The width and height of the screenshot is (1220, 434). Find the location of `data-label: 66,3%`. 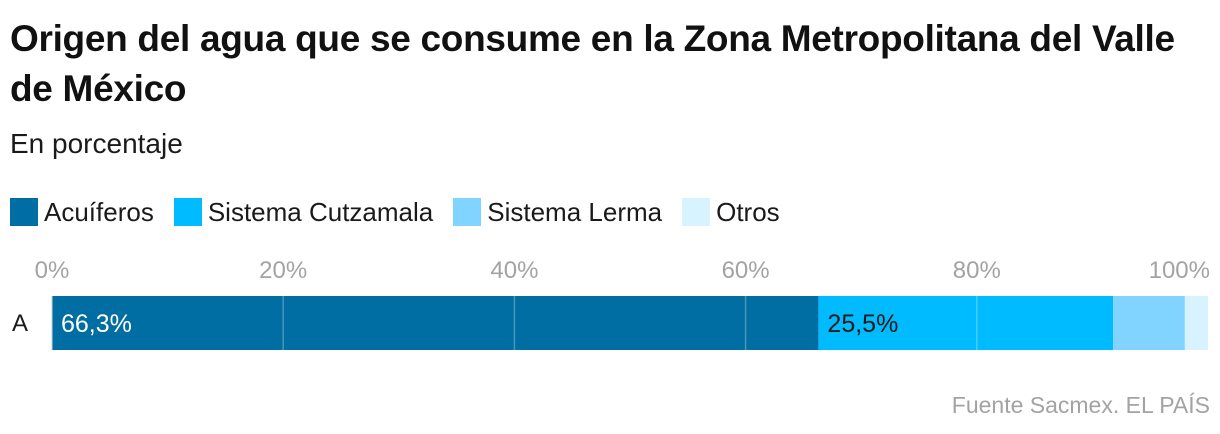

data-label: 66,3% is located at coordinates (96, 324).